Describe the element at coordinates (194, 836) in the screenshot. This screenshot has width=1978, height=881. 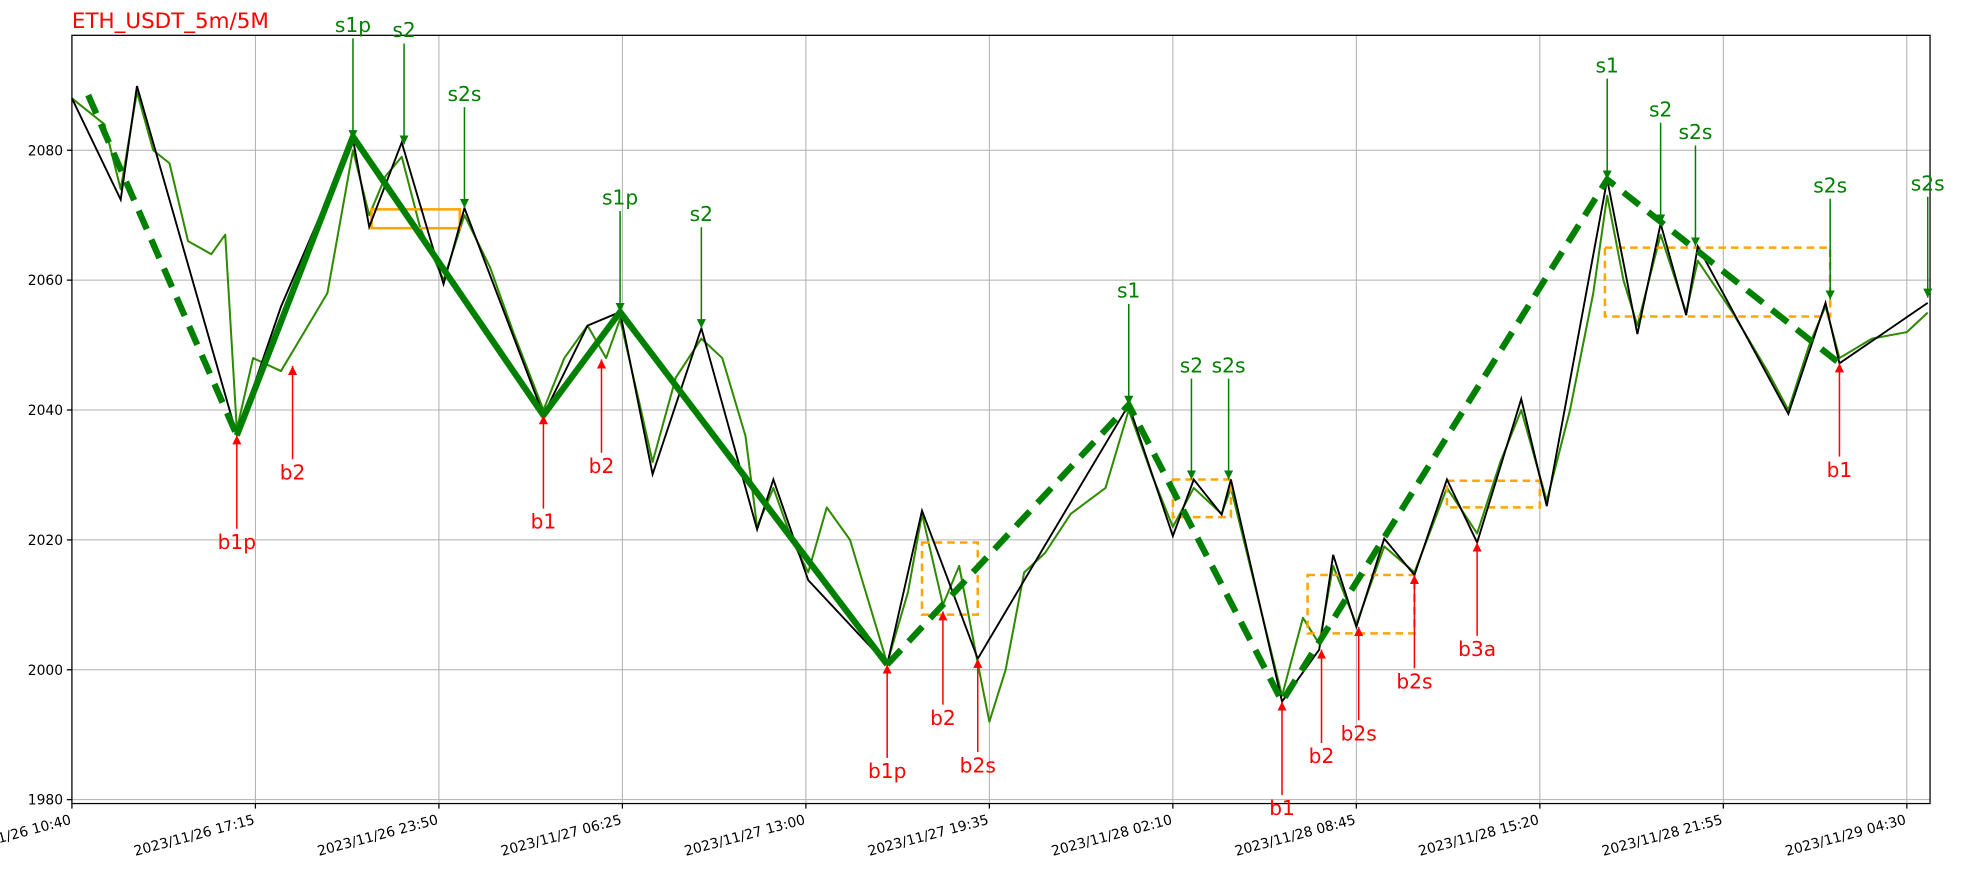
I see `x-tick-label: 2023/11/26 17:15` at that location.